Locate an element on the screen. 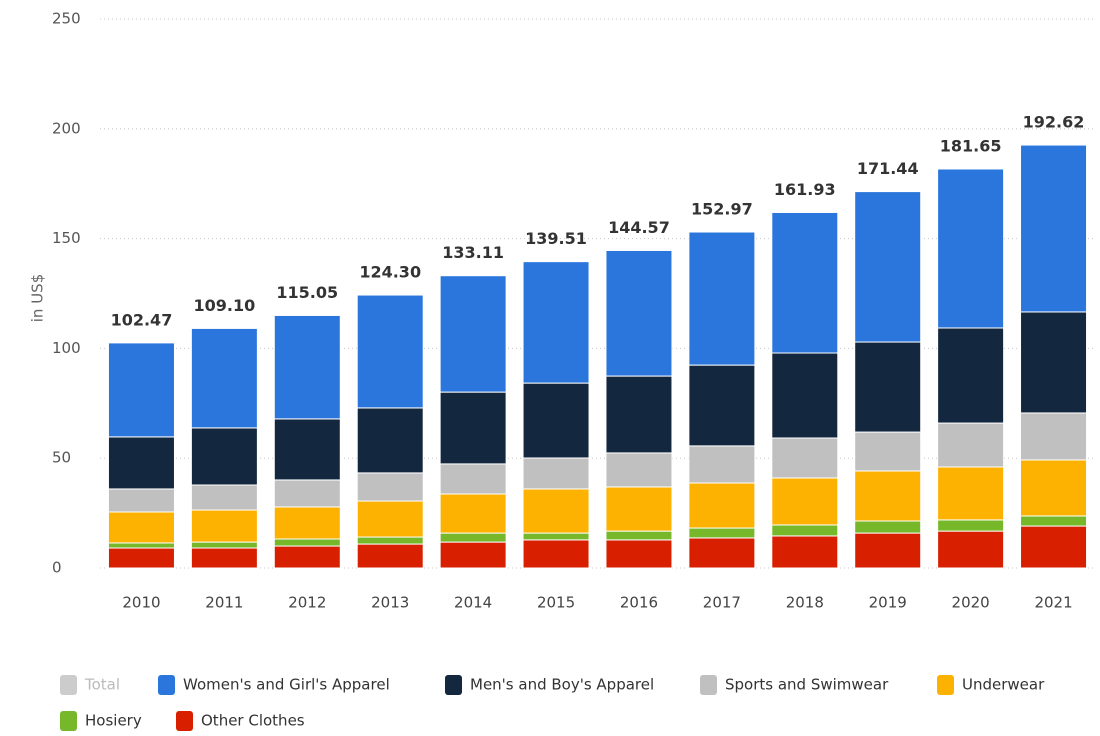 The width and height of the screenshot is (1100, 736). y-tick-label: 50 is located at coordinates (61, 458).